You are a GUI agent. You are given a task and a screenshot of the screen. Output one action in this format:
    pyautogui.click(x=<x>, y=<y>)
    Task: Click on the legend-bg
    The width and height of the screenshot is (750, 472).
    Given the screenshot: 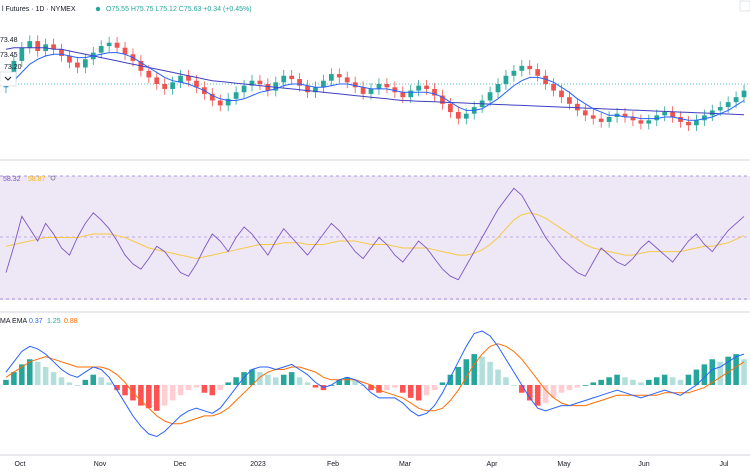 What is the action you would take?
    pyautogui.click(x=10, y=17)
    